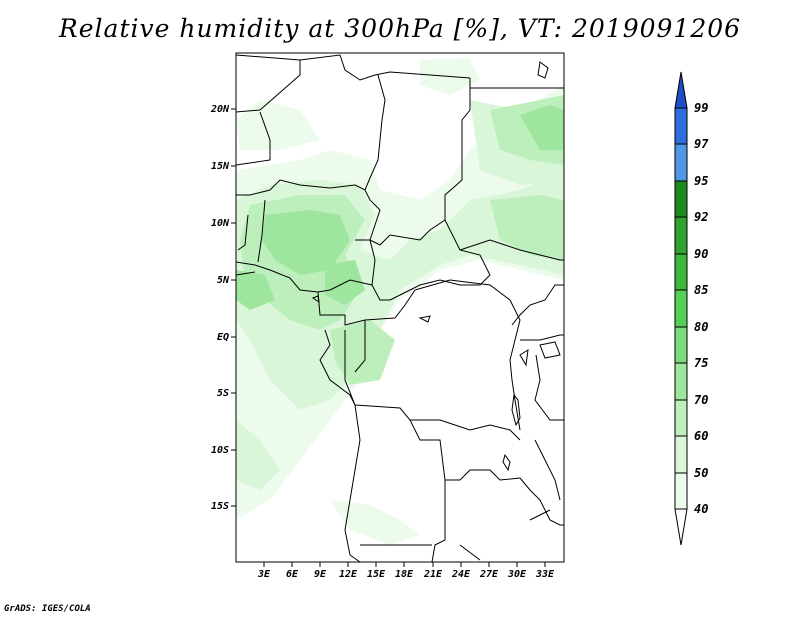 The image size is (800, 618). What do you see at coordinates (681, 90) in the screenshot?
I see `colorbar-top-arrow` at bounding box center [681, 90].